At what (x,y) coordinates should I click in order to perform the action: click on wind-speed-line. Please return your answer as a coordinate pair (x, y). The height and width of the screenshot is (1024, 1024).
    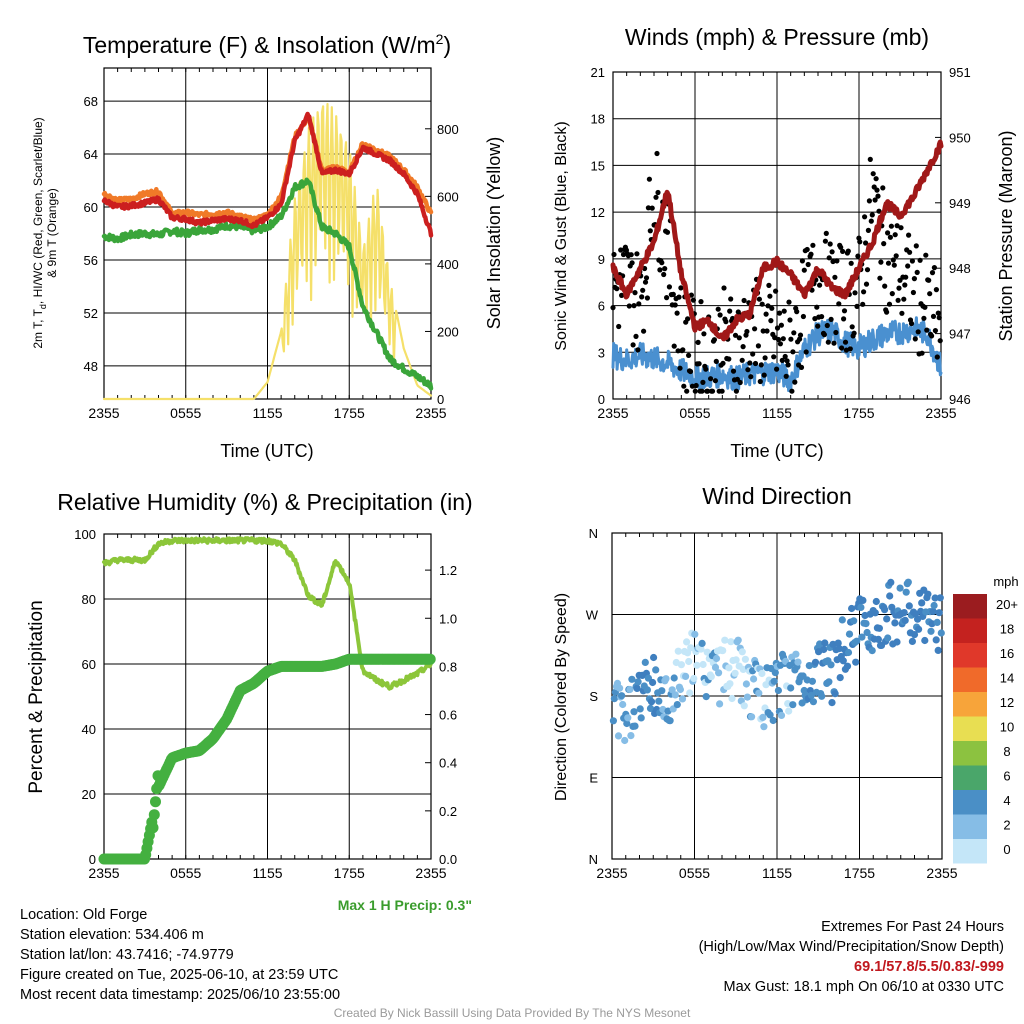
    Looking at the image, I should click on (777, 354).